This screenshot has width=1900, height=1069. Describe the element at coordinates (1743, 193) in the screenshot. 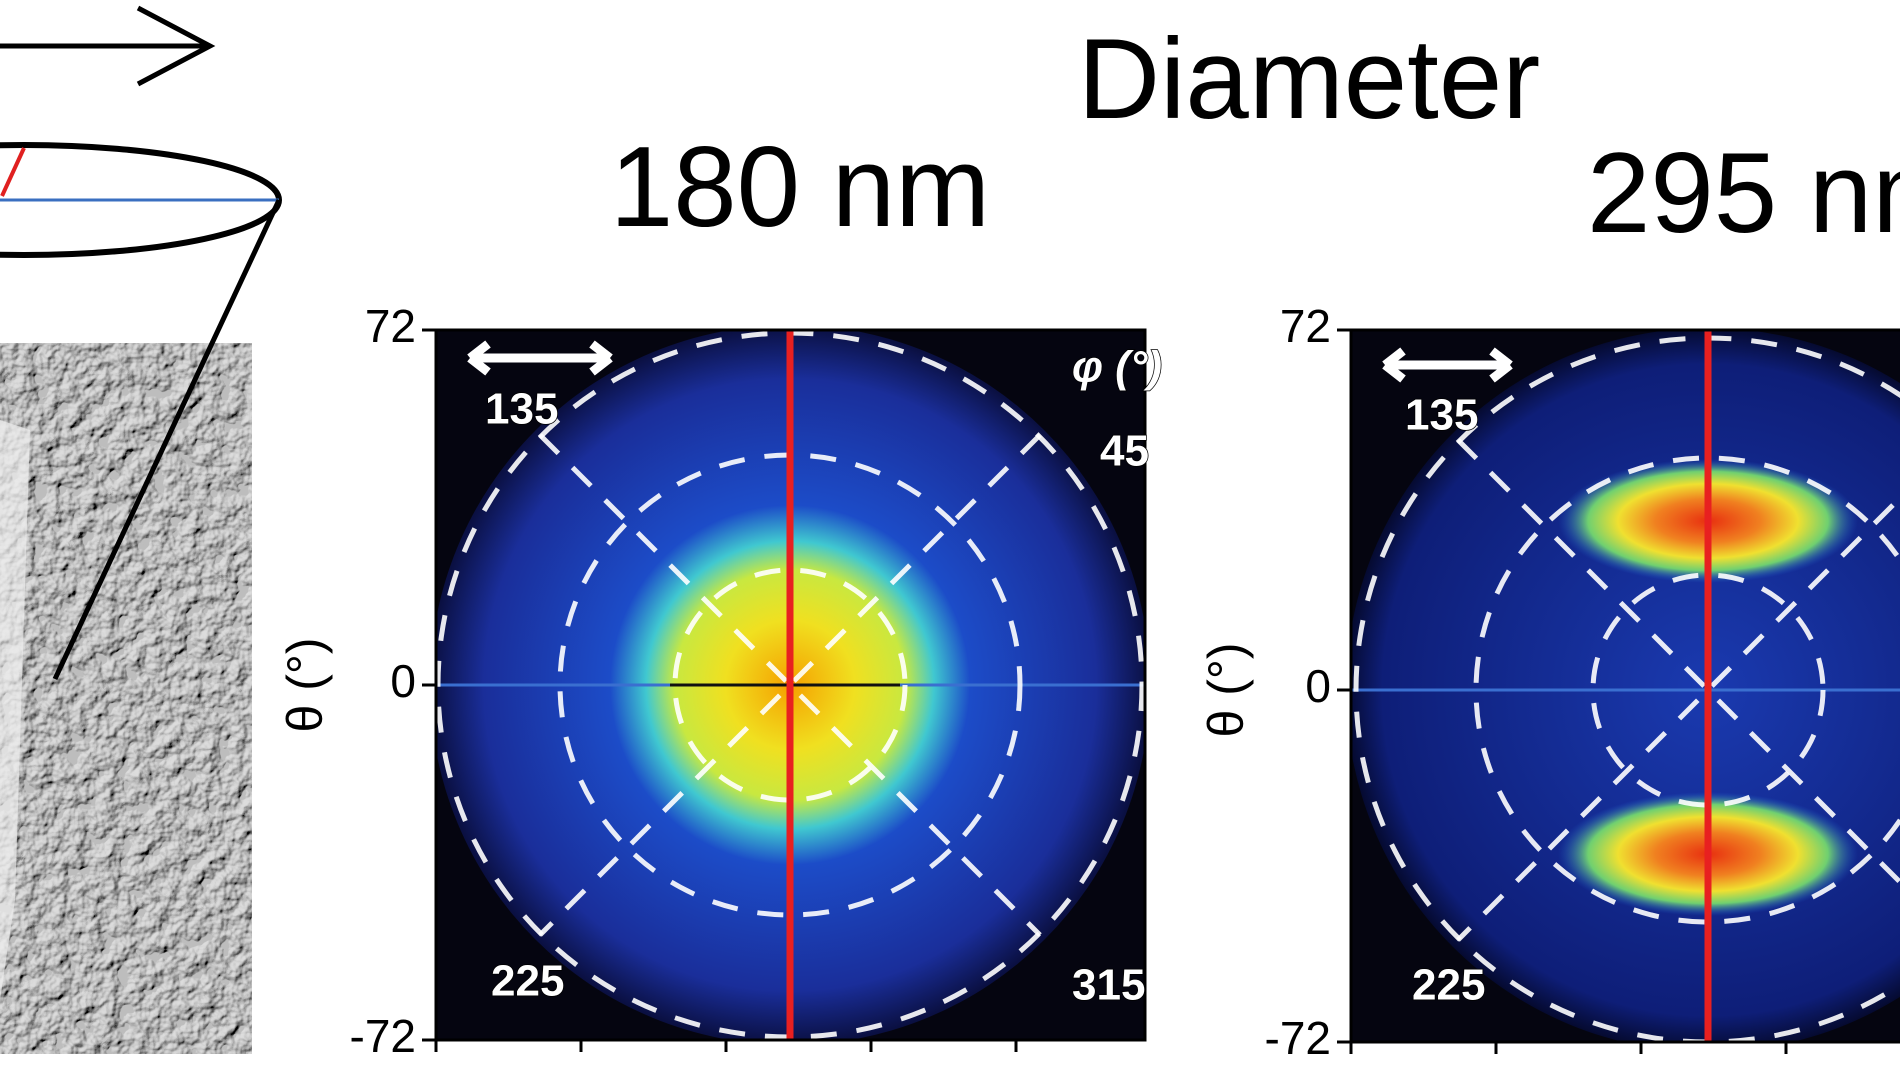

I see `panel-label: 295 nm` at that location.